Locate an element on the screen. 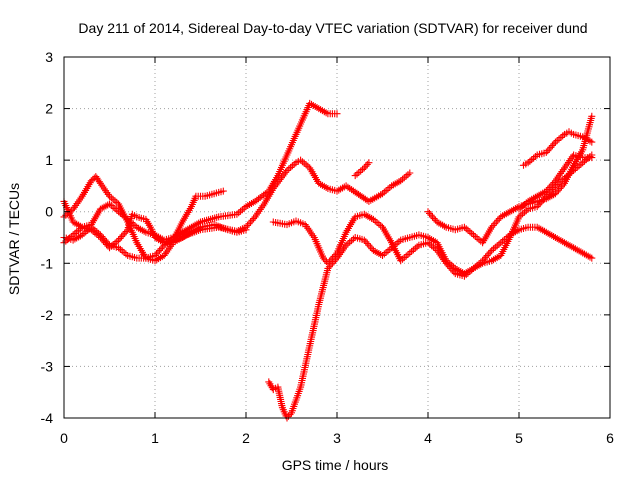  y-tick-label: 0 is located at coordinates (49, 212).